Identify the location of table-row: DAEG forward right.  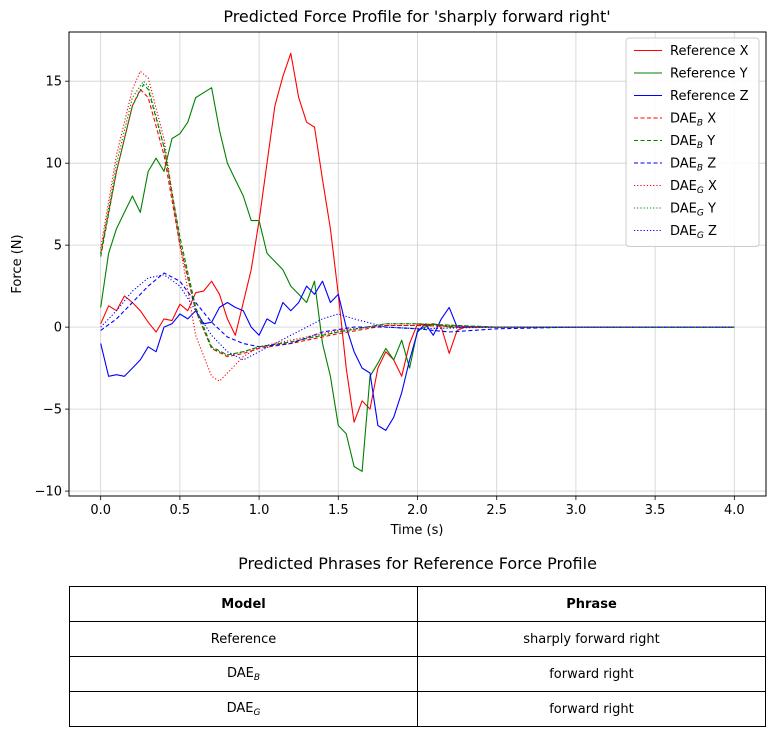
(417, 709).